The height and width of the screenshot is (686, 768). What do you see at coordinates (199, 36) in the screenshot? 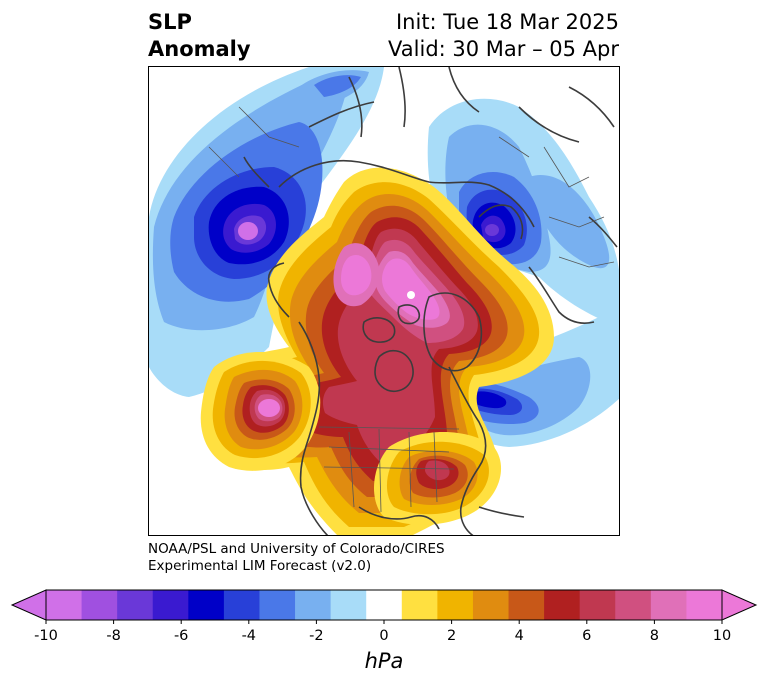
I see `map-title: SLP Anomaly` at bounding box center [199, 36].